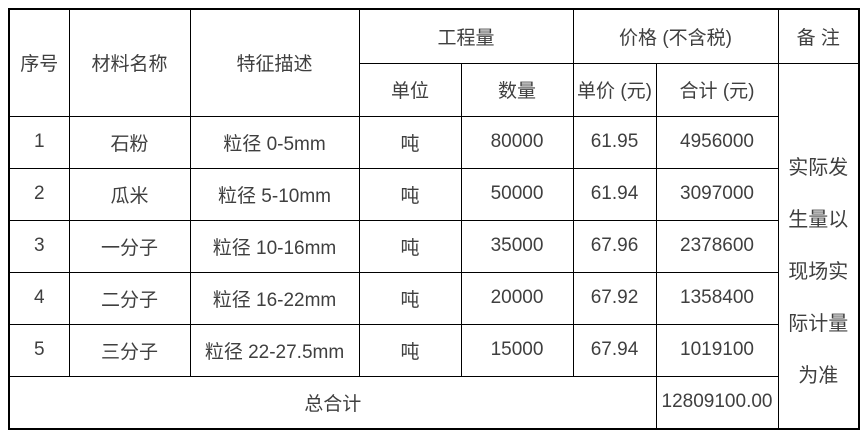 The height and width of the screenshot is (436, 864). I want to click on cell-feature: 粒径 22-27.5mm, so click(274, 350).